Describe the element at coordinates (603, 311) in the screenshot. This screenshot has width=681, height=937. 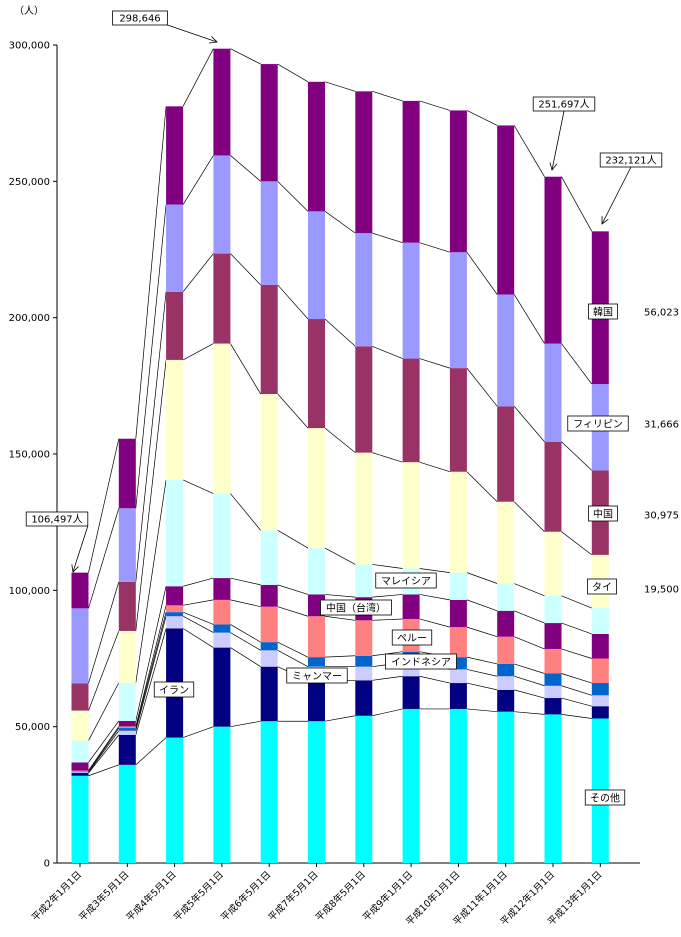
I see `series-label: 韓国` at that location.